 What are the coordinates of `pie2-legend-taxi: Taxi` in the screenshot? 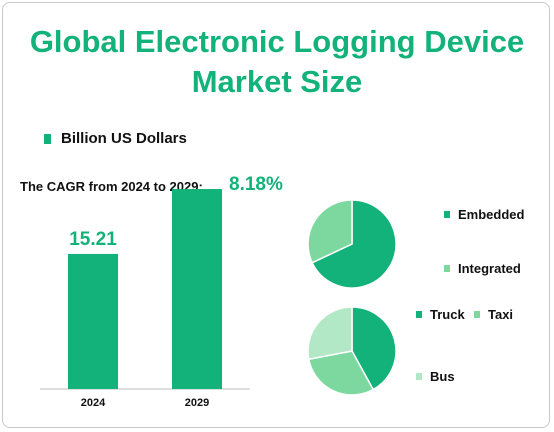 It's located at (493, 314).